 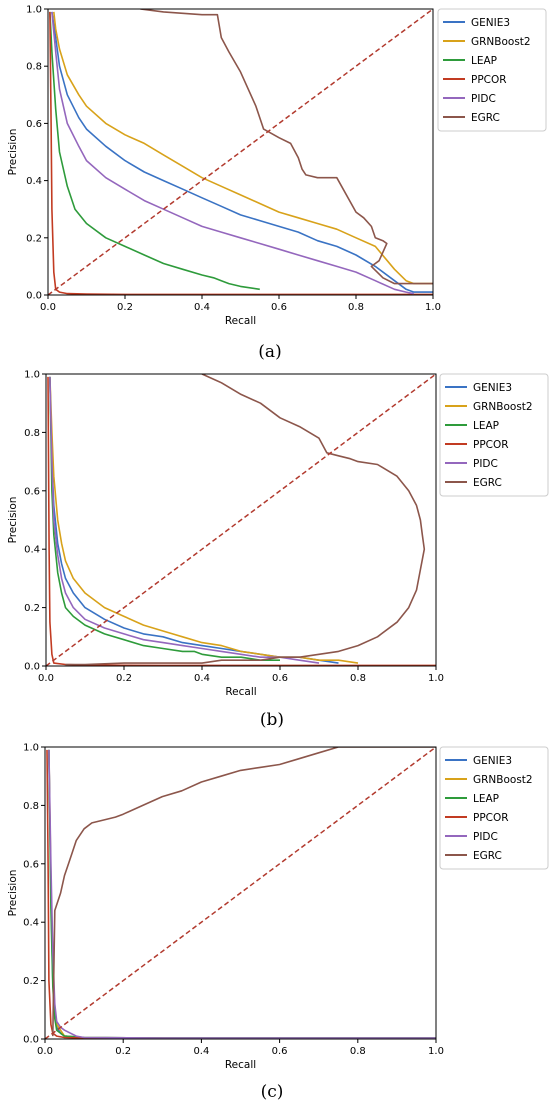 What do you see at coordinates (269, 352) in the screenshot?
I see `panel-label: (a)` at bounding box center [269, 352].